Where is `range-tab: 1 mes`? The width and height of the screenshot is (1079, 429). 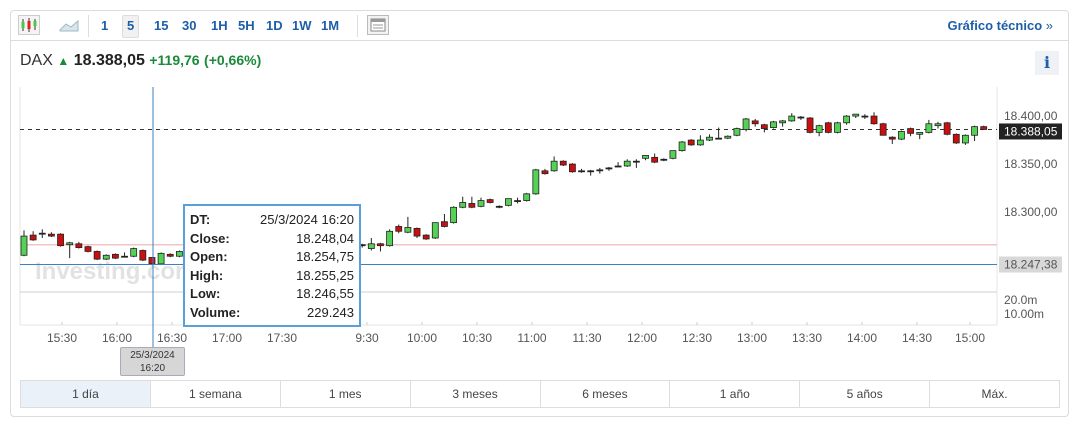 range-tab: 1 mes is located at coordinates (346, 394).